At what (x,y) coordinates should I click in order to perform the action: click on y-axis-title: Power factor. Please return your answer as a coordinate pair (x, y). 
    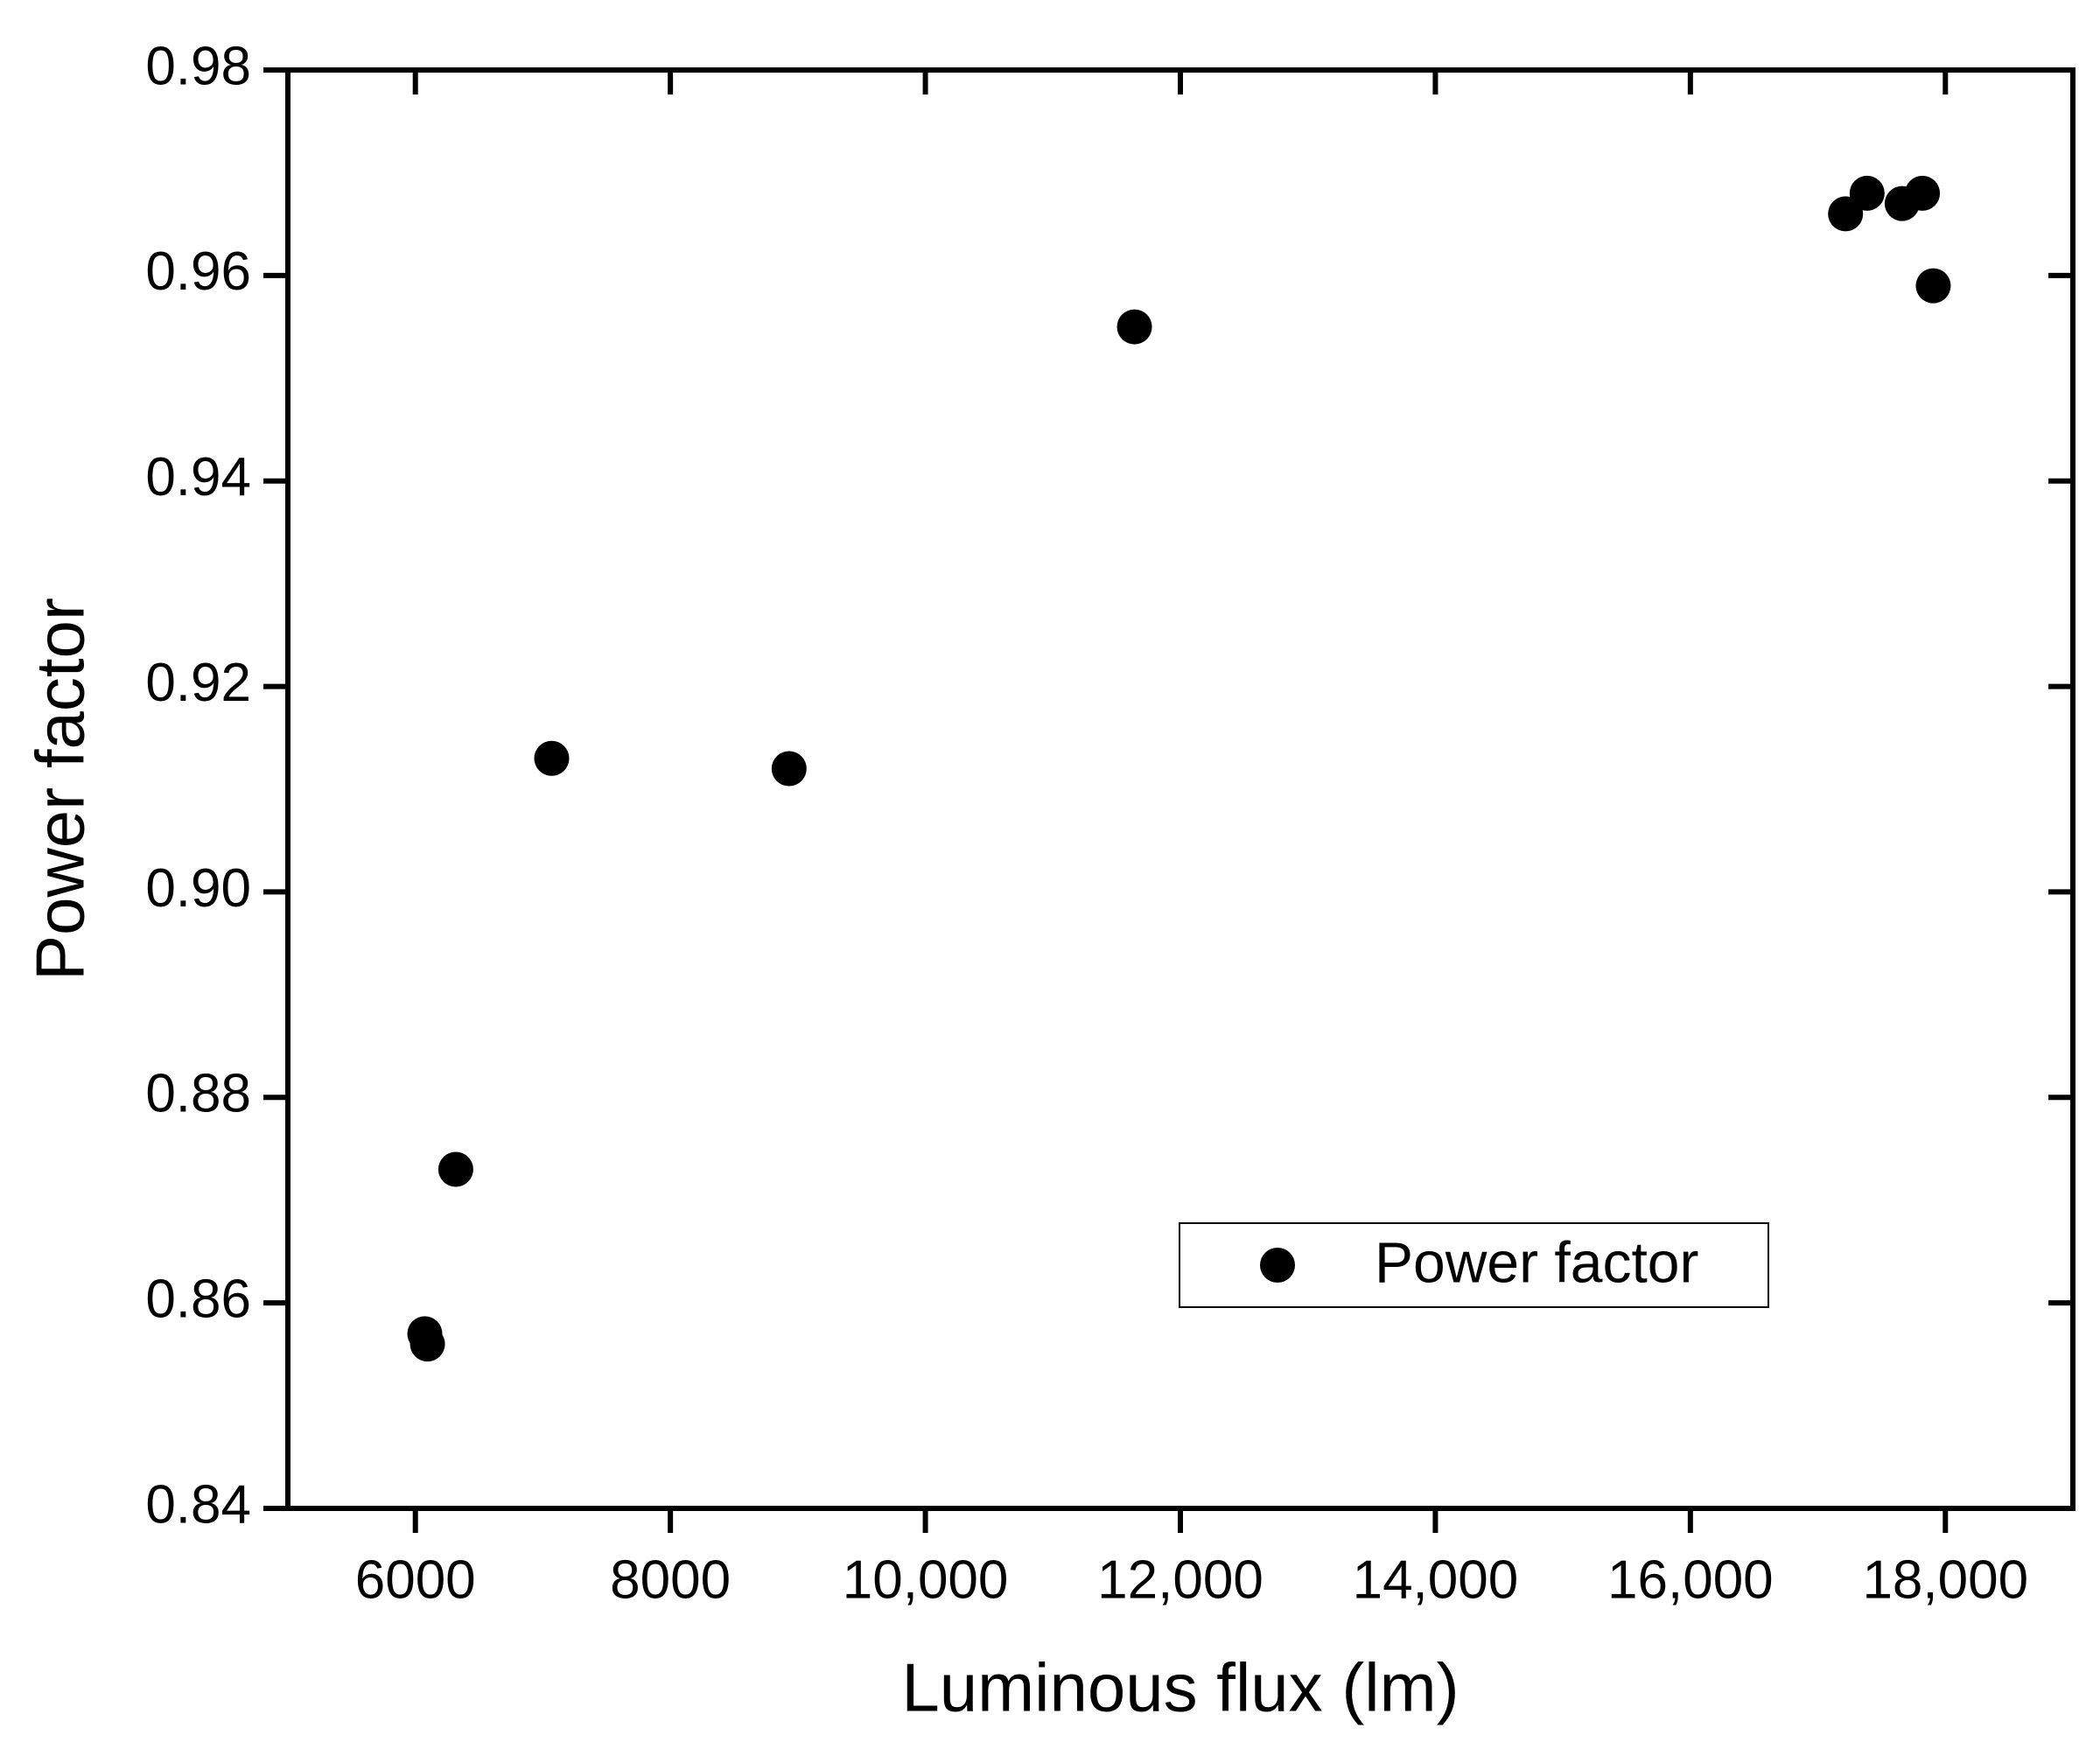
    Looking at the image, I should click on (60, 789).